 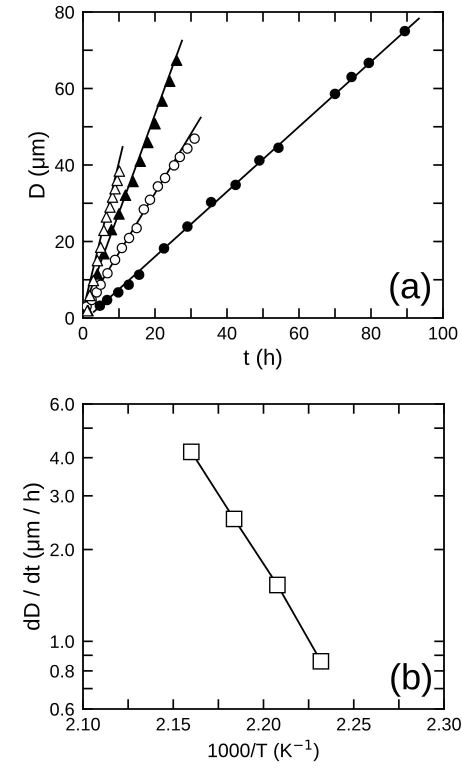 I want to click on x-tick-label: 80, so click(x=371, y=333).